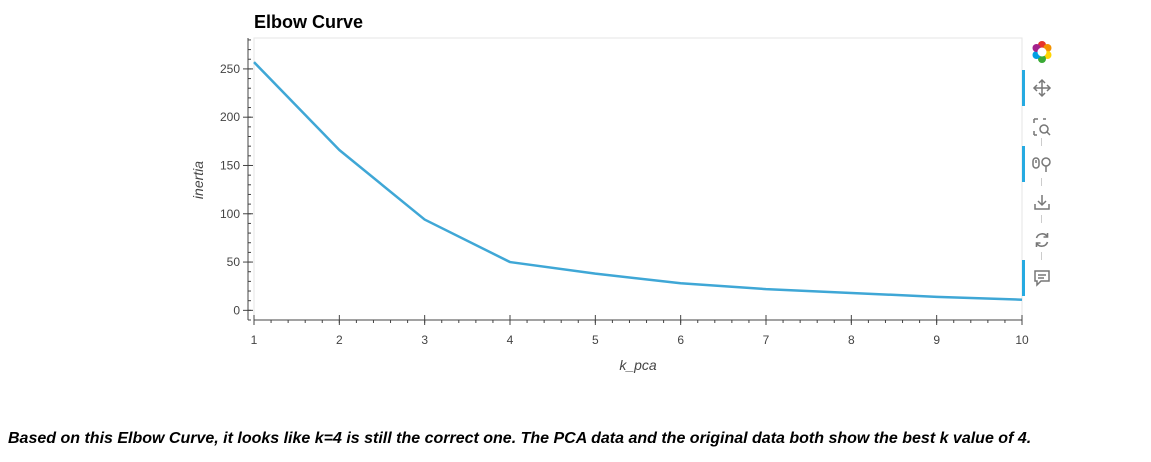 The width and height of the screenshot is (1151, 462). Describe the element at coordinates (236, 310) in the screenshot. I see `y-tick-label: 0` at that location.